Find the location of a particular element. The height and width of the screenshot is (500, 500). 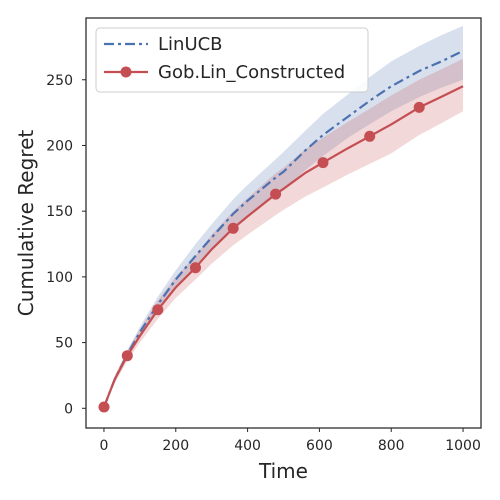

x-tick-label: 400 is located at coordinates (247, 446).